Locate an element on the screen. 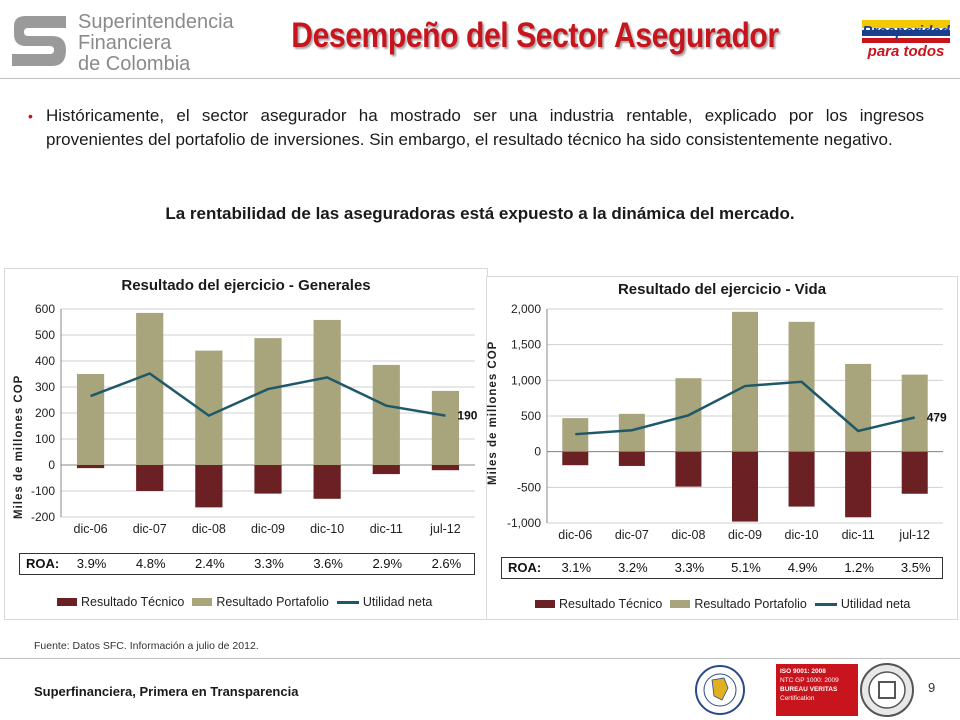 The image size is (960, 720). y-tick-label: -500 is located at coordinates (529, 487).